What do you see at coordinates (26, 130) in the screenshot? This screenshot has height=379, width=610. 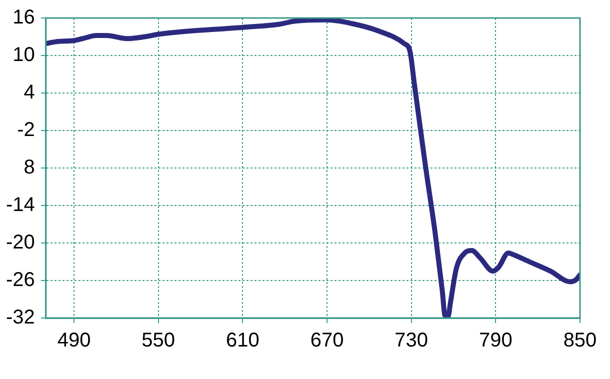 I see `y-tick-label: -2` at bounding box center [26, 130].